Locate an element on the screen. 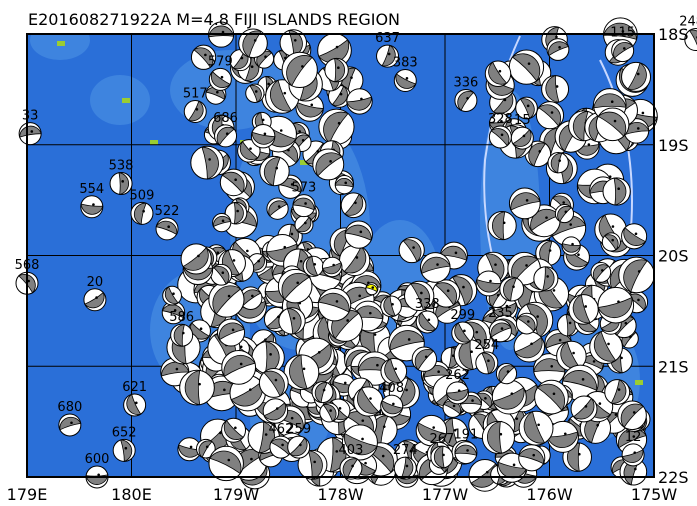 This screenshot has height=506, width=697. target-event-beachball is located at coordinates (372, 289).